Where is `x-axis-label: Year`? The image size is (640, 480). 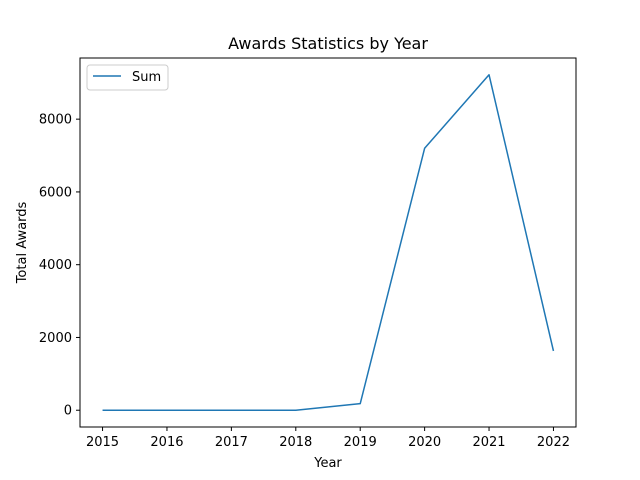
x-axis-label: Year is located at coordinates (327, 463).